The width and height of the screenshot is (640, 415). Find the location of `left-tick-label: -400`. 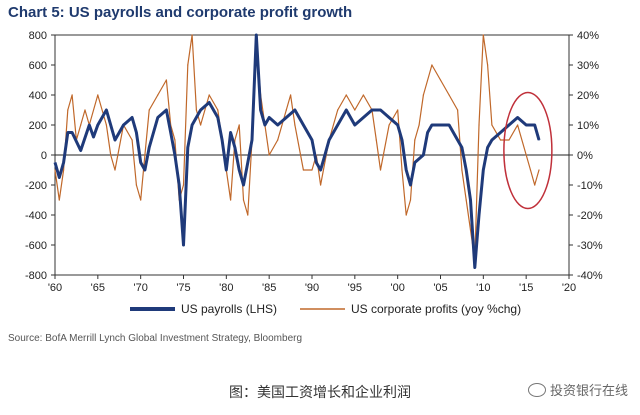

left-tick-label: -400 is located at coordinates (36, 216).